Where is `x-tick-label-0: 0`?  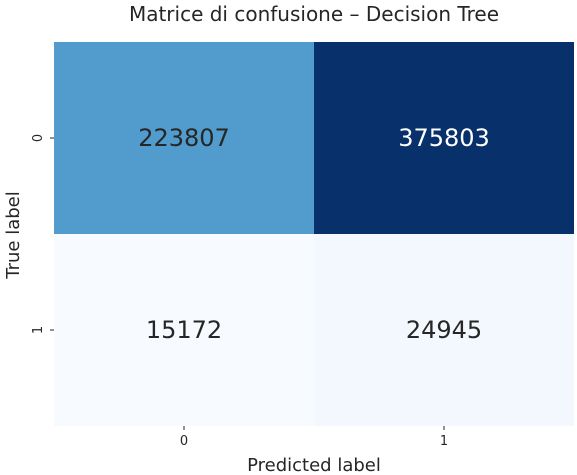 x-tick-label-0: 0 is located at coordinates (184, 441).